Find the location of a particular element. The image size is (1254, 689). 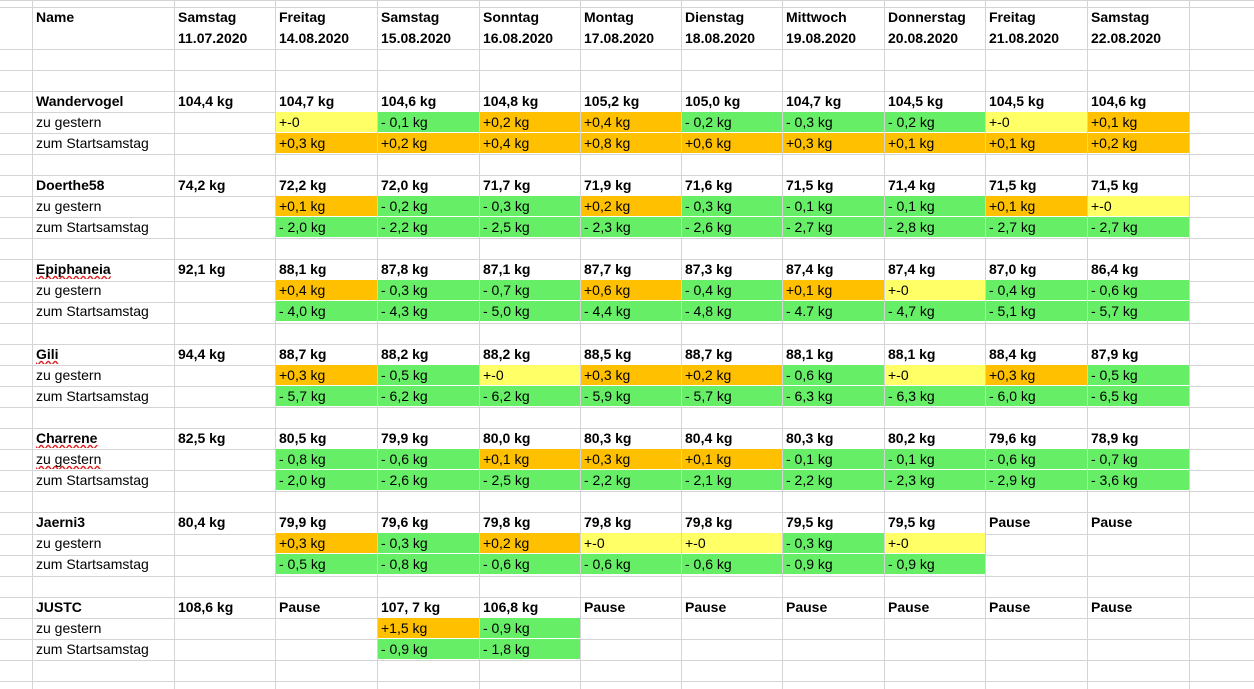

delta-start-cell: - 4,4 kg is located at coordinates (631, 311).